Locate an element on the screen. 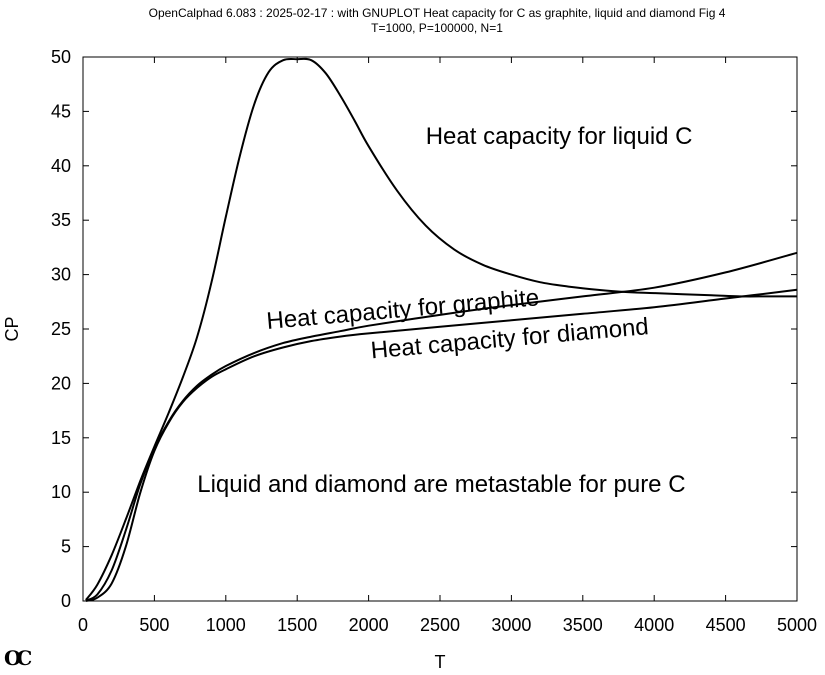 This screenshot has width=825, height=675. chart-title-line2: T=1000, P=100000, N=1 is located at coordinates (437, 28).